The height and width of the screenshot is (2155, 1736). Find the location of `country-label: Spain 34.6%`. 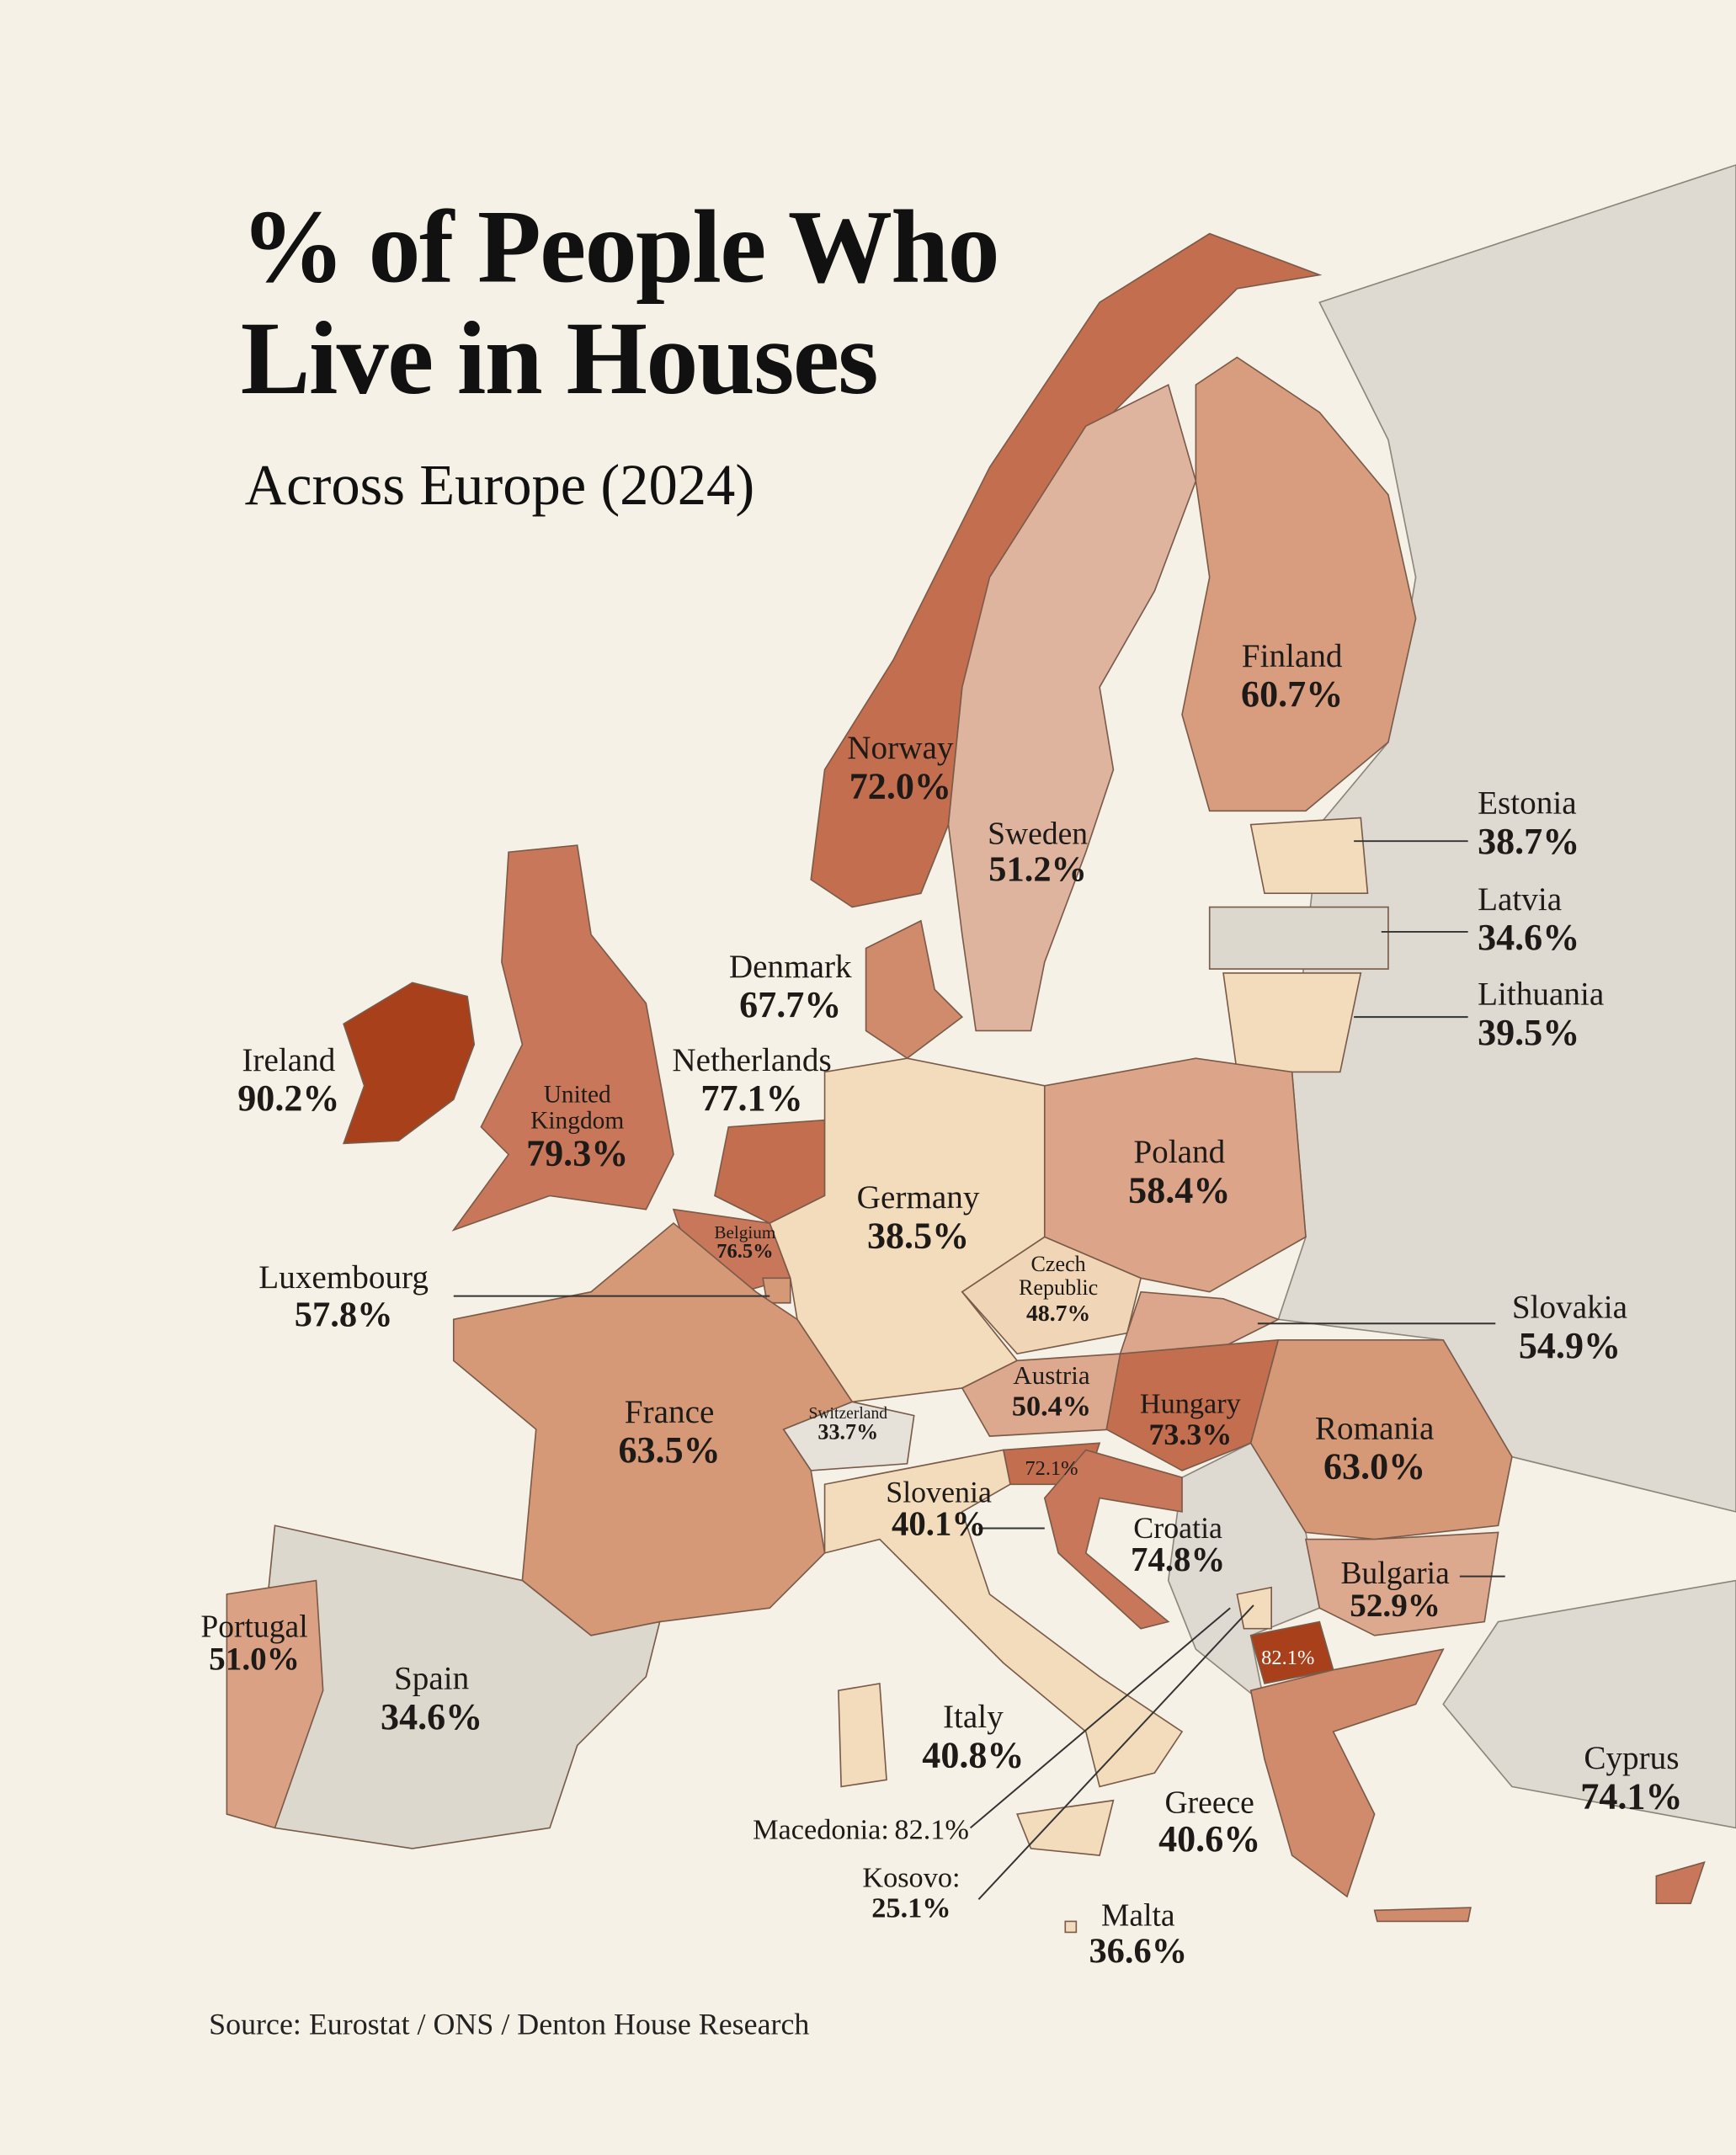

country-label: Spain 34.6% is located at coordinates (431, 1699).